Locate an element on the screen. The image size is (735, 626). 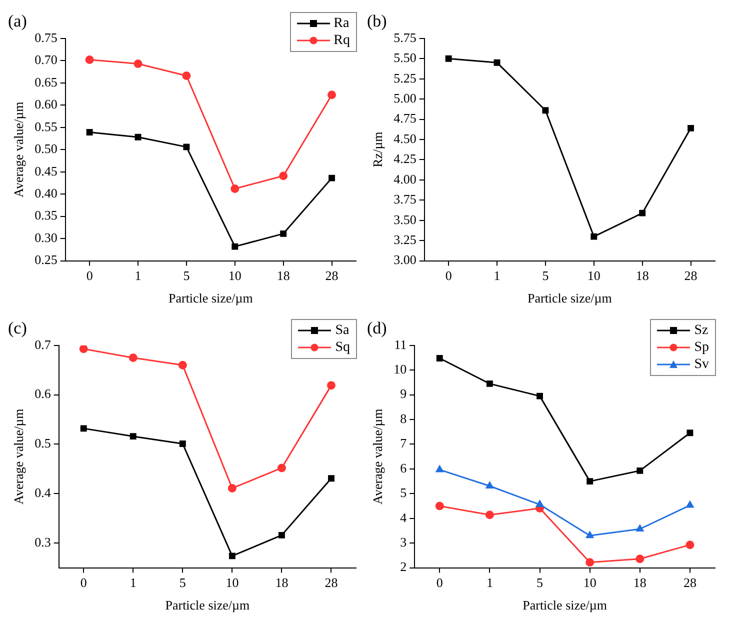
y-tick-label: 0.30 is located at coordinates (46, 237).